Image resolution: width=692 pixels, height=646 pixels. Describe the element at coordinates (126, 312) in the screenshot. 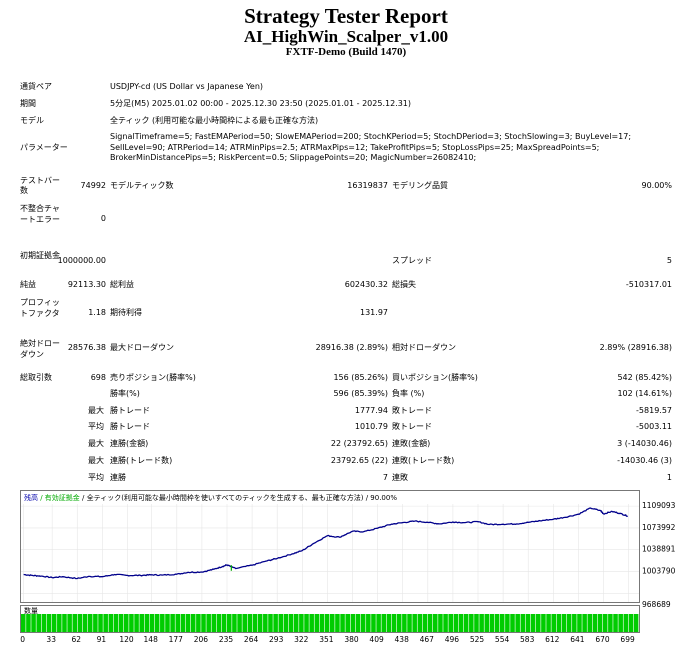

I see `expected-payoff-label: 期待利得` at that location.